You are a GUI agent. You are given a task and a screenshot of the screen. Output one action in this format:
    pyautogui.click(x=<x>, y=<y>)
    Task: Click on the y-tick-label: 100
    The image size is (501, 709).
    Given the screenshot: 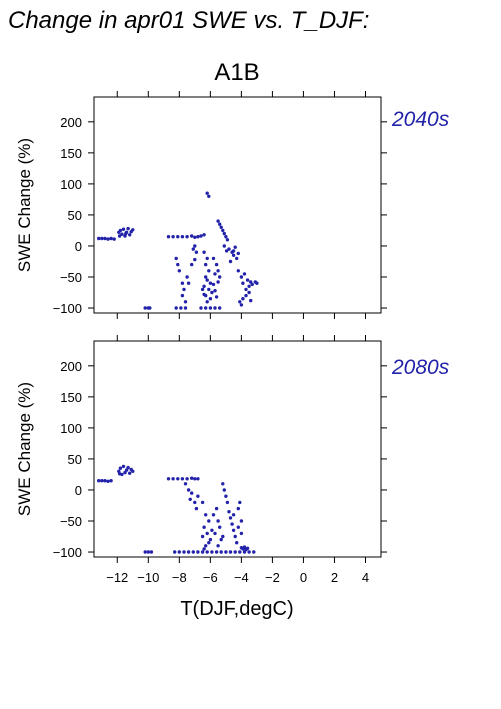 What is the action you would take?
    pyautogui.click(x=71, y=184)
    